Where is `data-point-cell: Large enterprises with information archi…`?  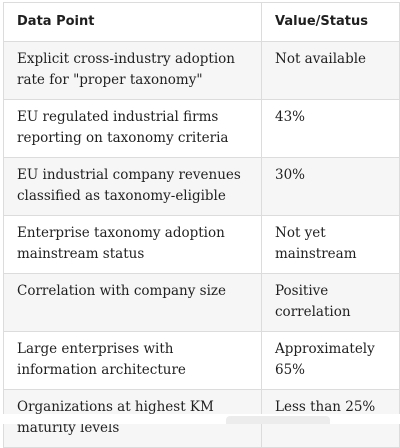 data-point-cell: Large enterprises with information archi… is located at coordinates (132, 360).